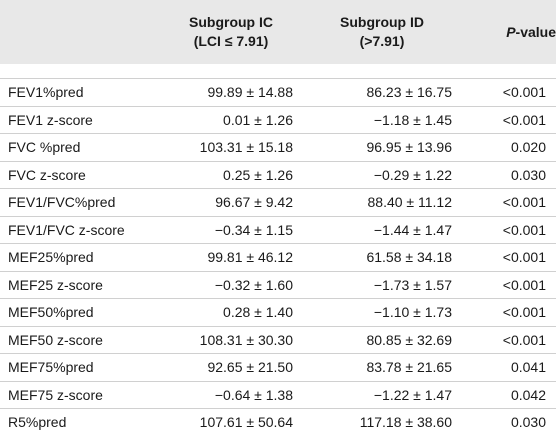 The width and height of the screenshot is (556, 436). Describe the element at coordinates (509, 147) in the screenshot. I see `p-value: 0.020` at that location.